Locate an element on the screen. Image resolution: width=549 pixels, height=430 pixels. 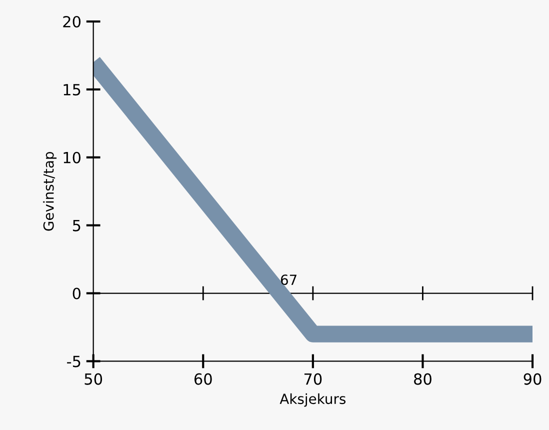
annotation: 67 is located at coordinates (288, 280).